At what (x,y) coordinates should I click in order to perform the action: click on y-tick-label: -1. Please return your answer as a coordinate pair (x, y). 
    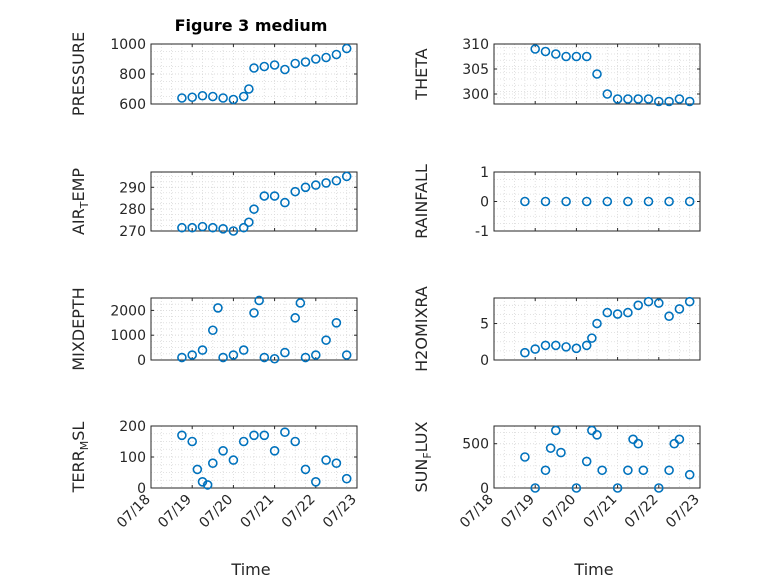
    Looking at the image, I should click on (482, 232).